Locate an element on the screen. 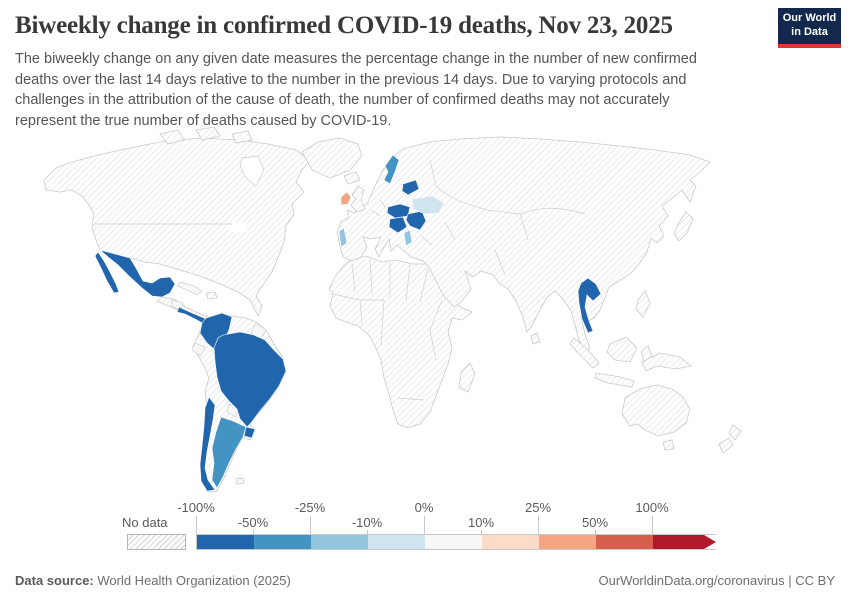 The width and height of the screenshot is (850, 605). legend-tick-label-text: 10% is located at coordinates (481, 522).